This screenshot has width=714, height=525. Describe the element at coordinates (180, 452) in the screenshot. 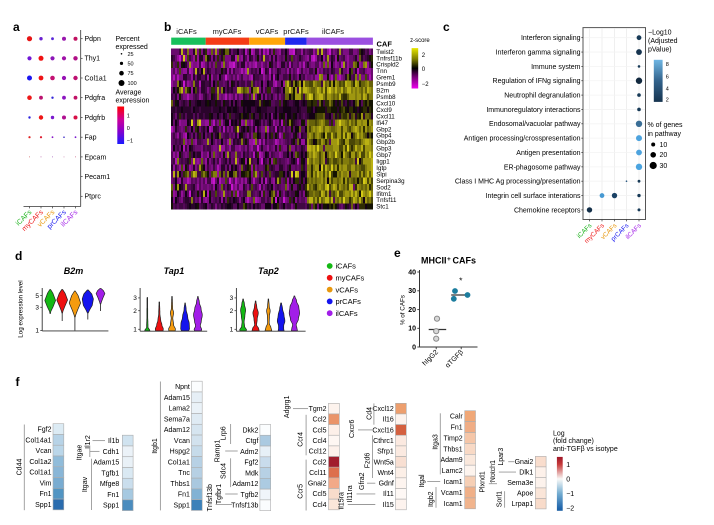

I see `svg-text: Hspg2` at that location.